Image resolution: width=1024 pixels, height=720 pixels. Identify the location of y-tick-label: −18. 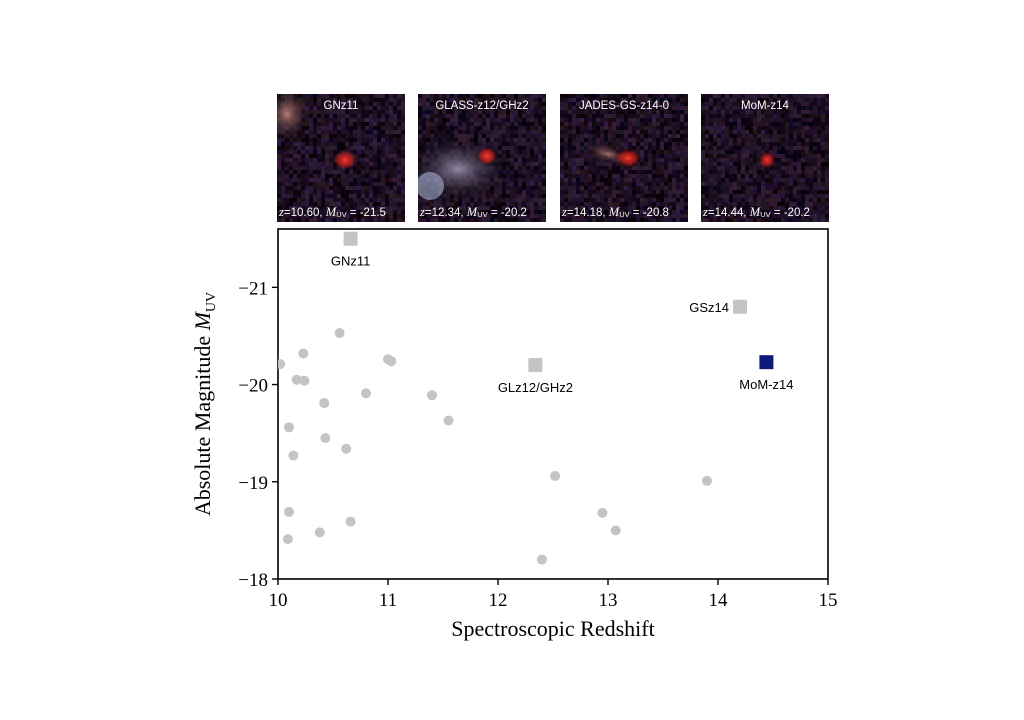
(253, 580).